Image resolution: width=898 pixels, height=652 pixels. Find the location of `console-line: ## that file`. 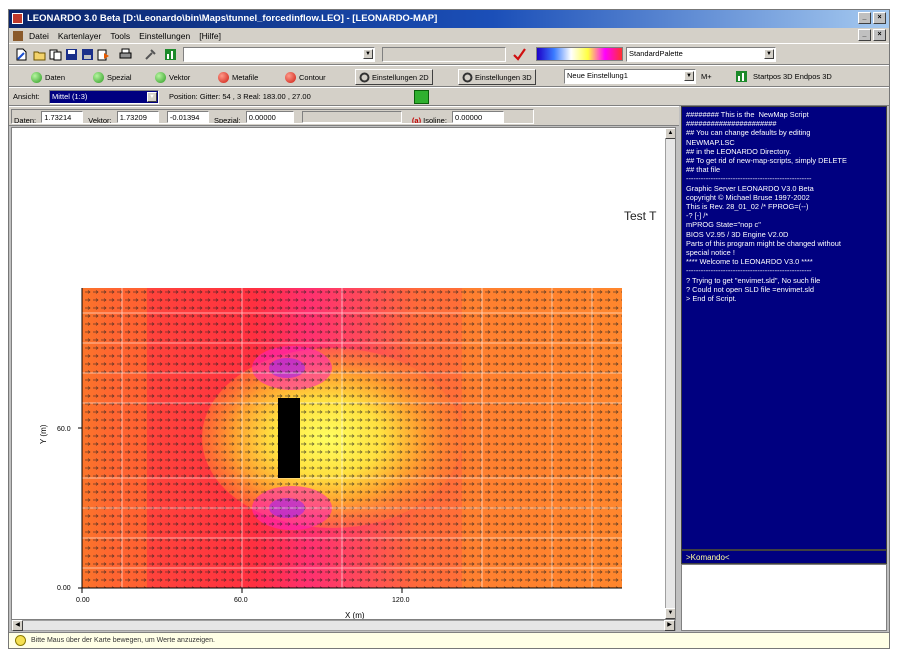

console-line: ## that file is located at coordinates (703, 170).